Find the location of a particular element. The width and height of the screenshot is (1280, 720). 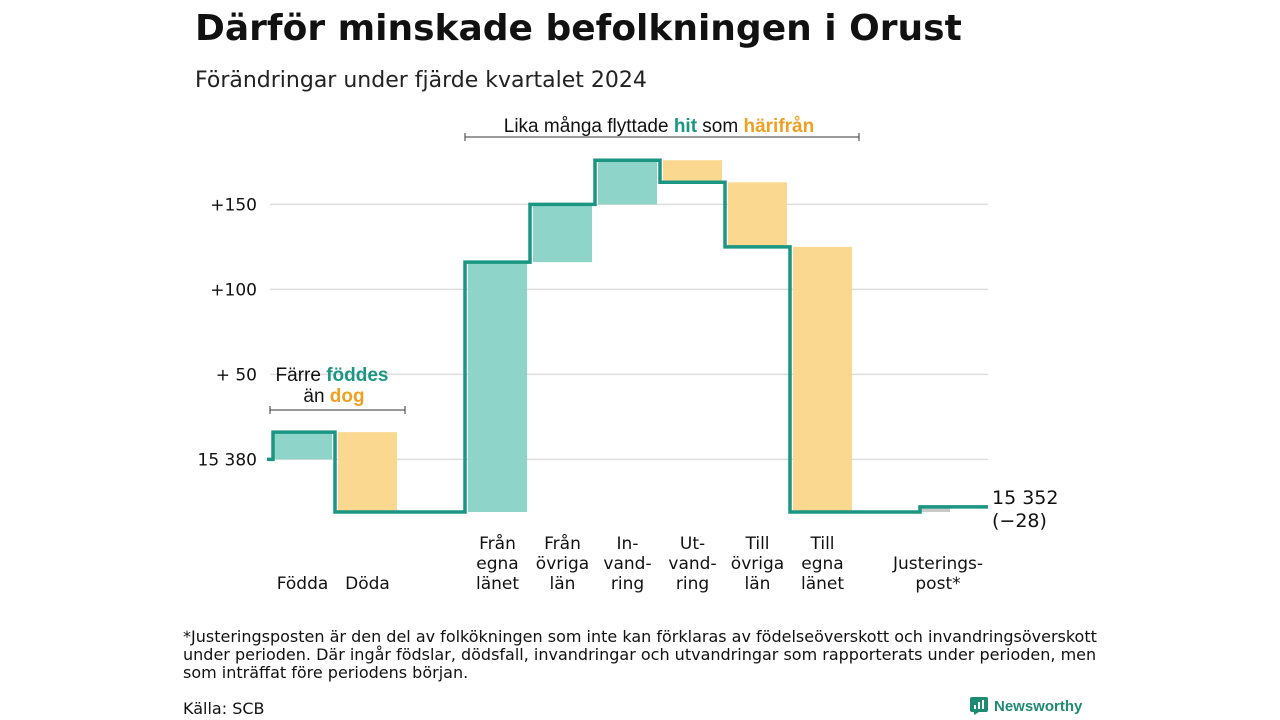

brand-logo: Newsworthy is located at coordinates (1026, 706).